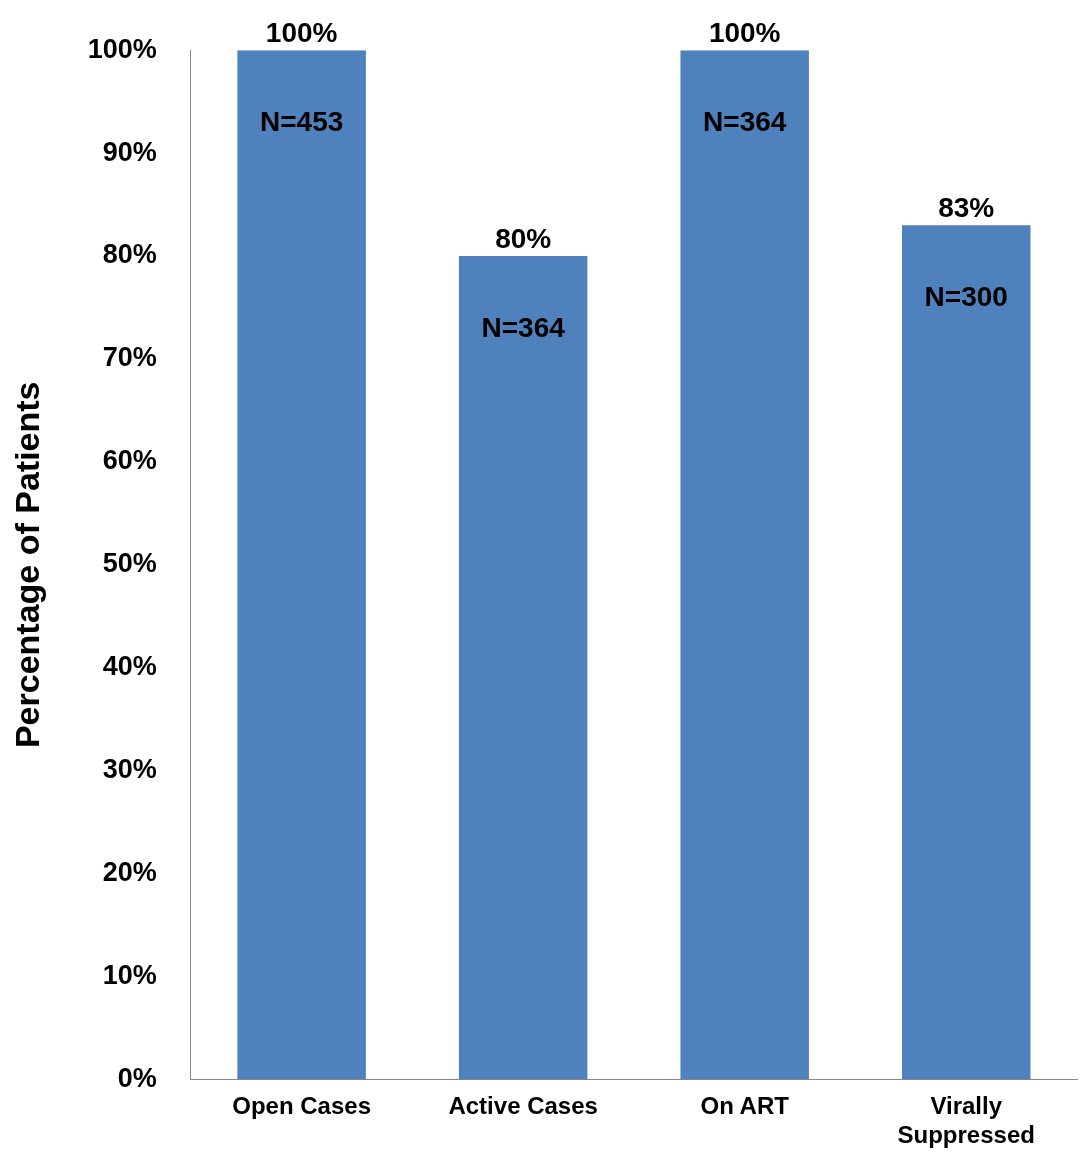 The width and height of the screenshot is (1087, 1165). Describe the element at coordinates (745, 1106) in the screenshot. I see `x-tick-label: On ART` at that location.